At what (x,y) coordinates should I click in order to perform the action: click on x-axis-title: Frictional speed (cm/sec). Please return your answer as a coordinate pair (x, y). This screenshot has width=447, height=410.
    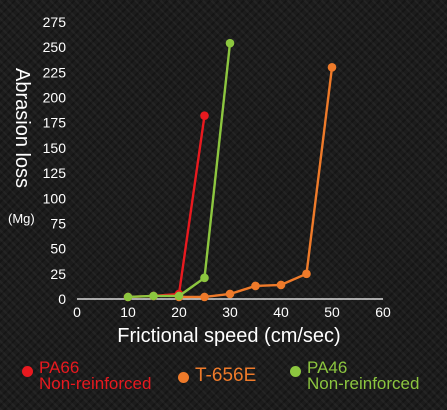
    Looking at the image, I should click on (228, 336).